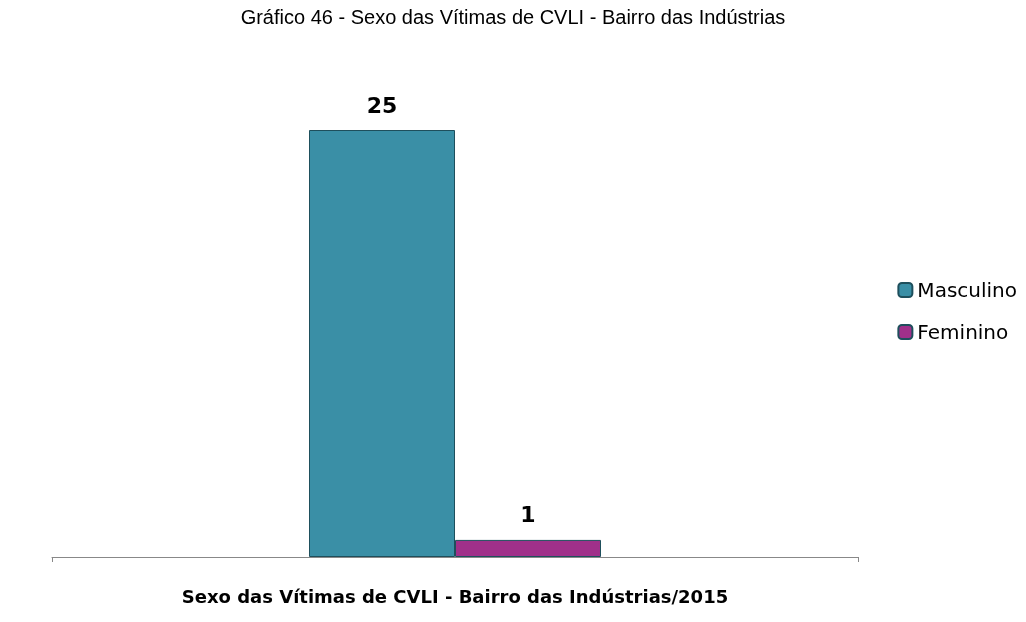 The height and width of the screenshot is (622, 1026). Describe the element at coordinates (967, 290) in the screenshot. I see `legend-label: Masculino` at that location.